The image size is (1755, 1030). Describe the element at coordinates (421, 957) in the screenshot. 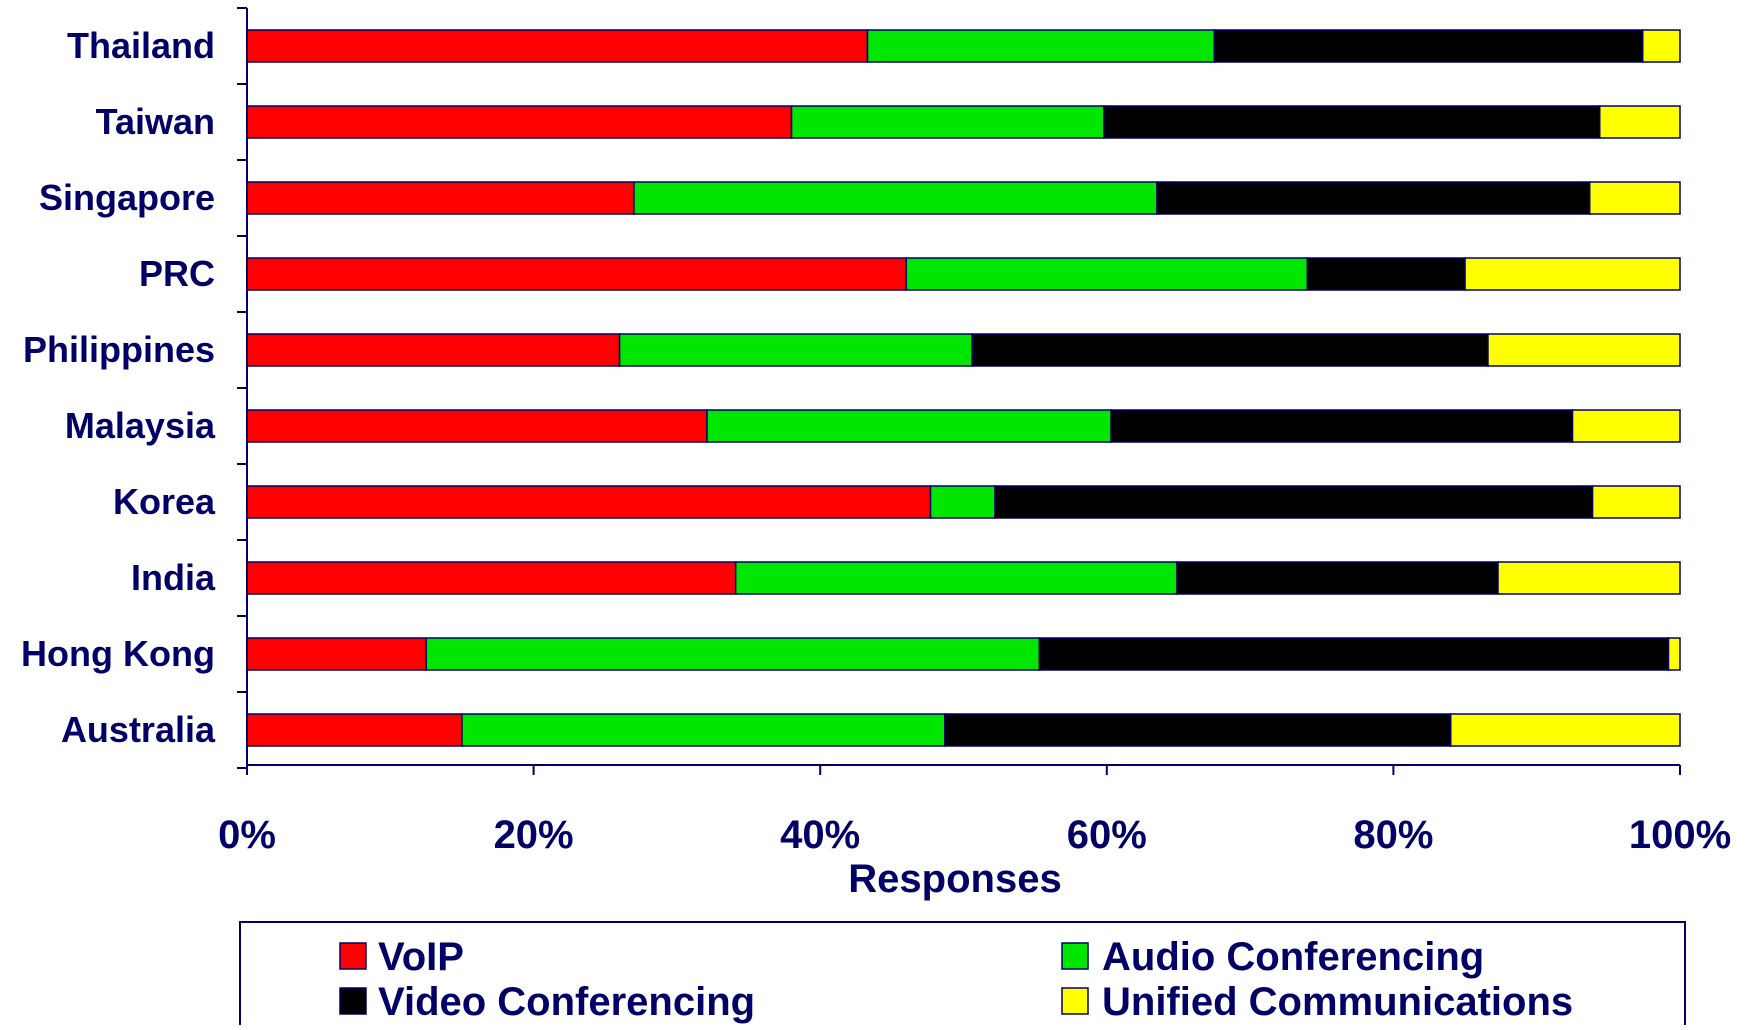

I see `legend-label: VoIP` at that location.